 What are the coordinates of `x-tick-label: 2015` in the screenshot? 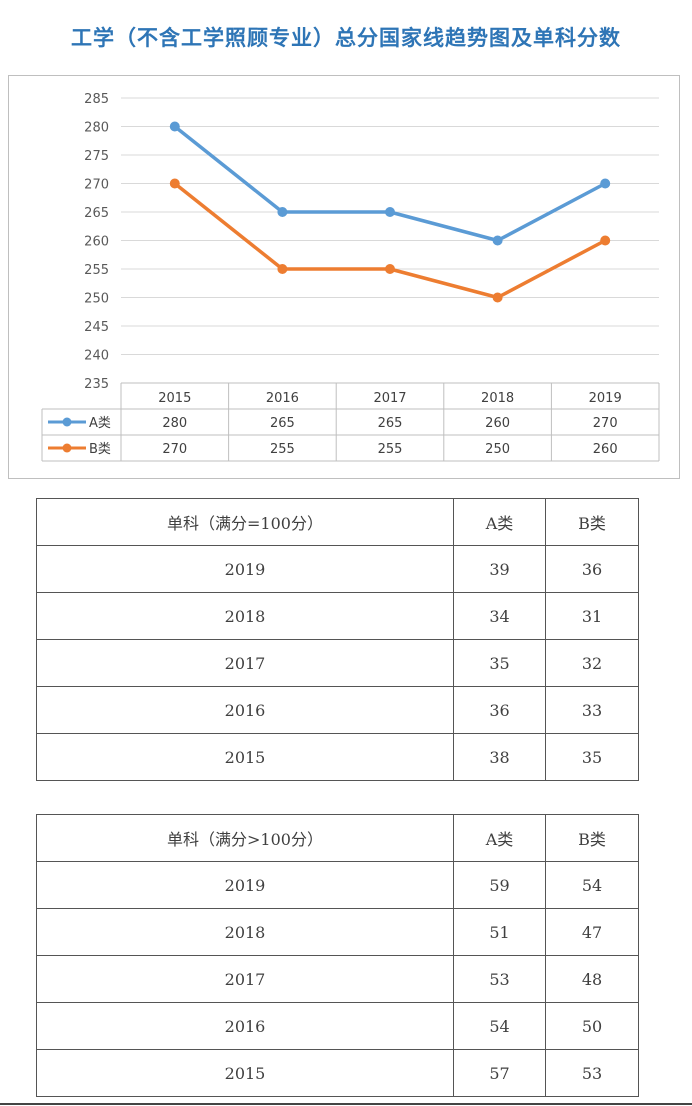 It's located at (174, 398).